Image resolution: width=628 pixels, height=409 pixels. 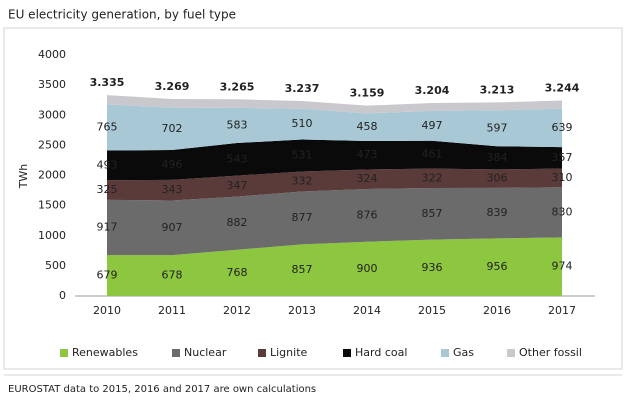 I want to click on data-label: 583, so click(x=237, y=124).